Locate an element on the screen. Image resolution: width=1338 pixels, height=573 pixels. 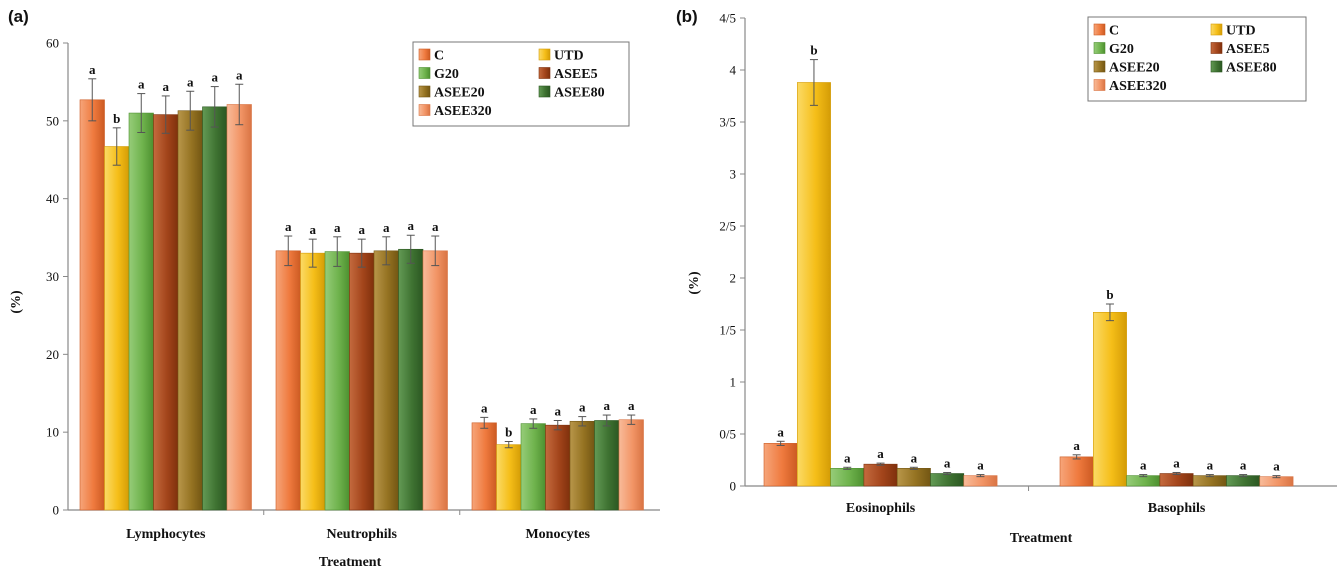
bar-asee20-lymphocytes is located at coordinates (190, 310).